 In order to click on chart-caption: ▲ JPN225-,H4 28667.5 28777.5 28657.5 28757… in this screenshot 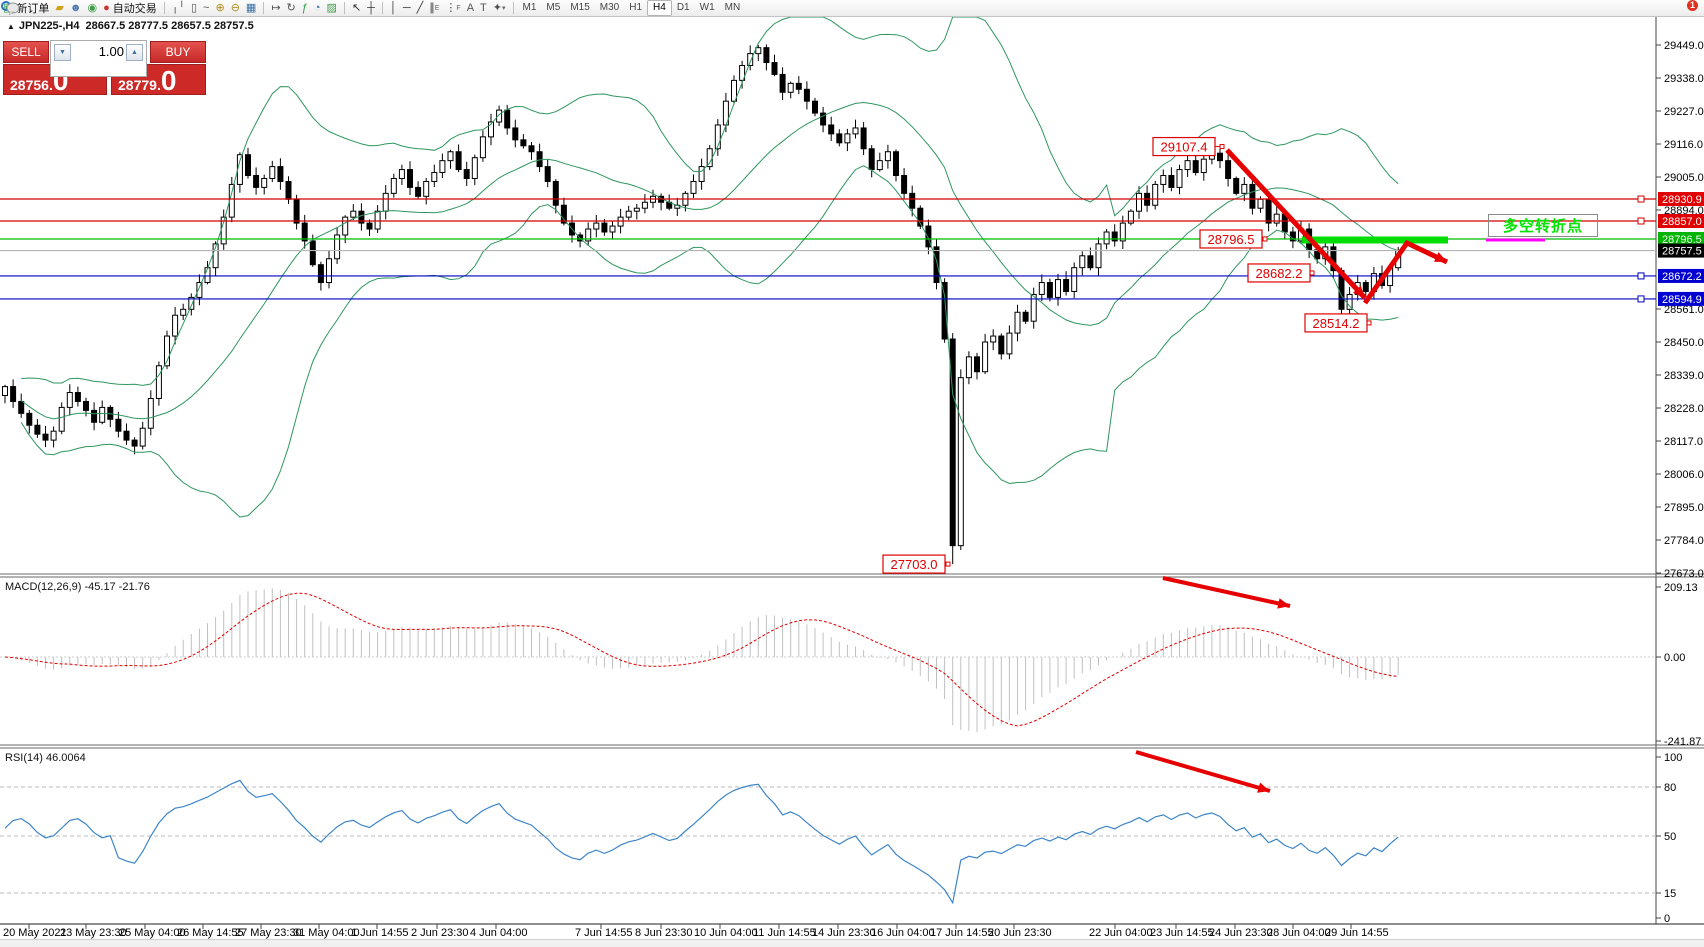, I will do `click(130, 26)`.